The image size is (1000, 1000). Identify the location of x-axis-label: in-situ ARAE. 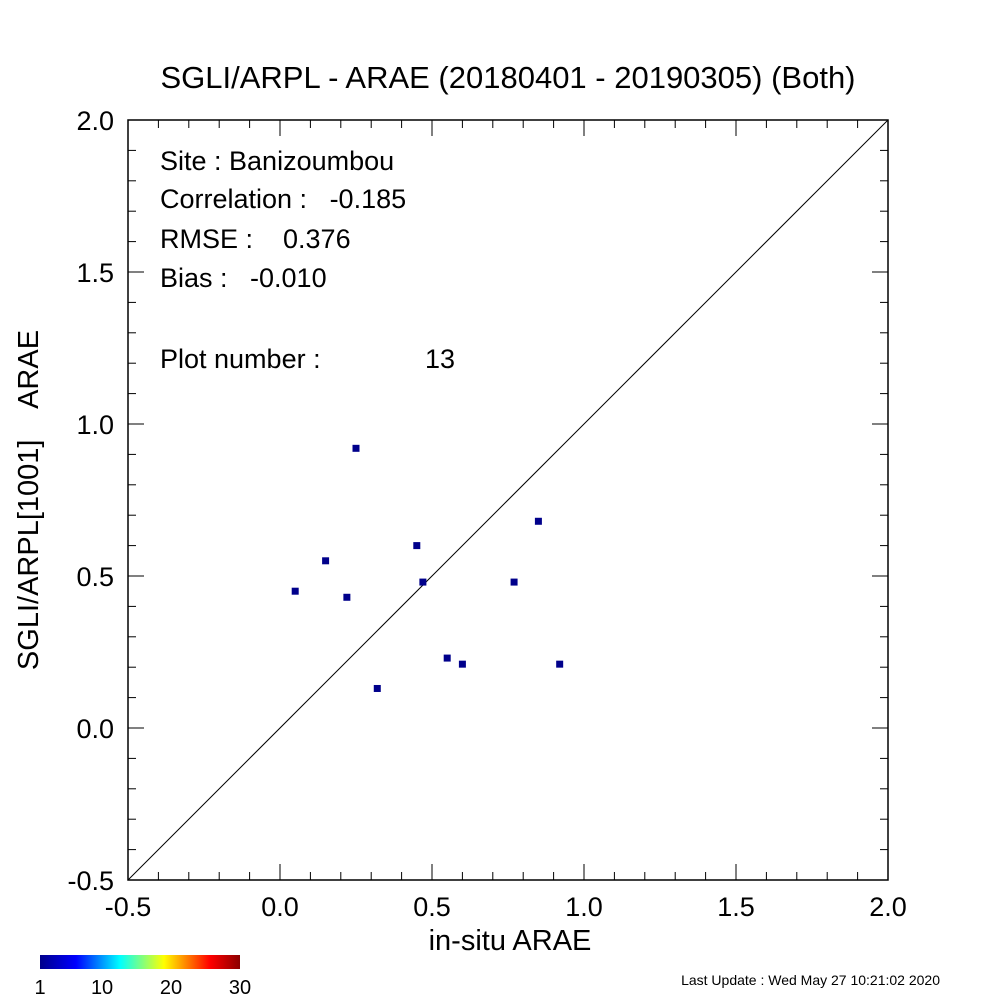
(510, 941).